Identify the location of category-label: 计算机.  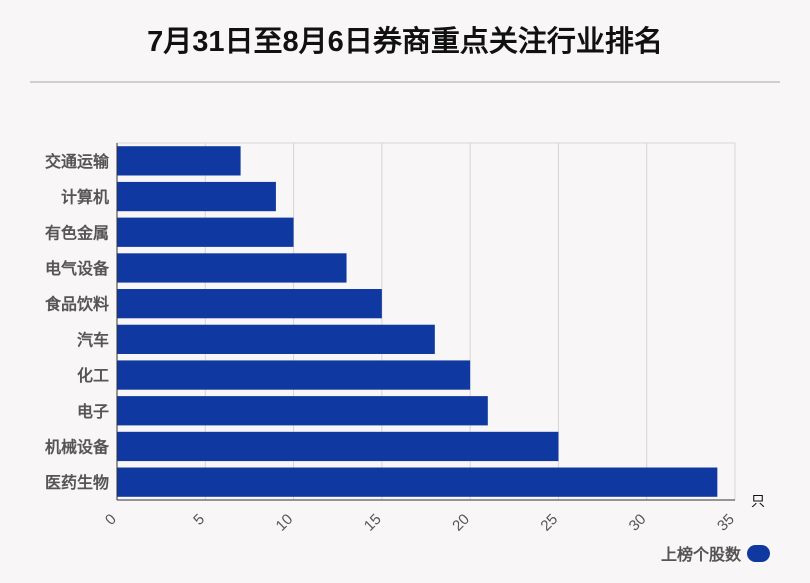
(85, 197).